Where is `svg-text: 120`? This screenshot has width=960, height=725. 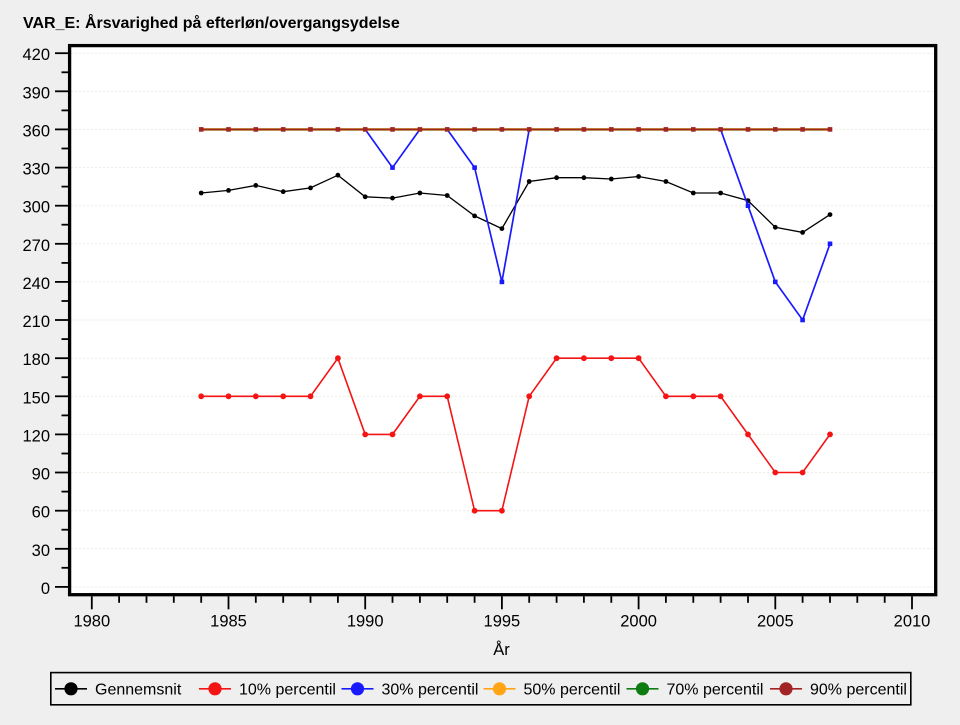 svg-text: 120 is located at coordinates (36, 436).